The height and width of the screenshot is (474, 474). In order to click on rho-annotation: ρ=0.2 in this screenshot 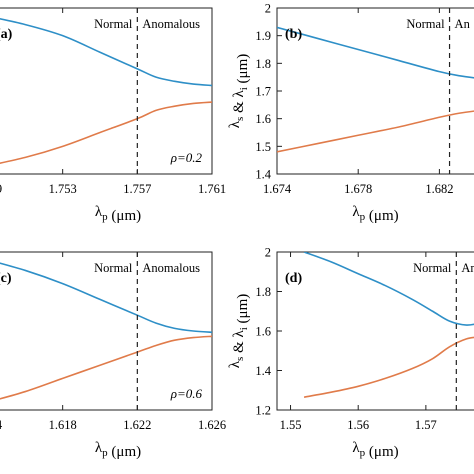, I will do `click(186, 157)`.